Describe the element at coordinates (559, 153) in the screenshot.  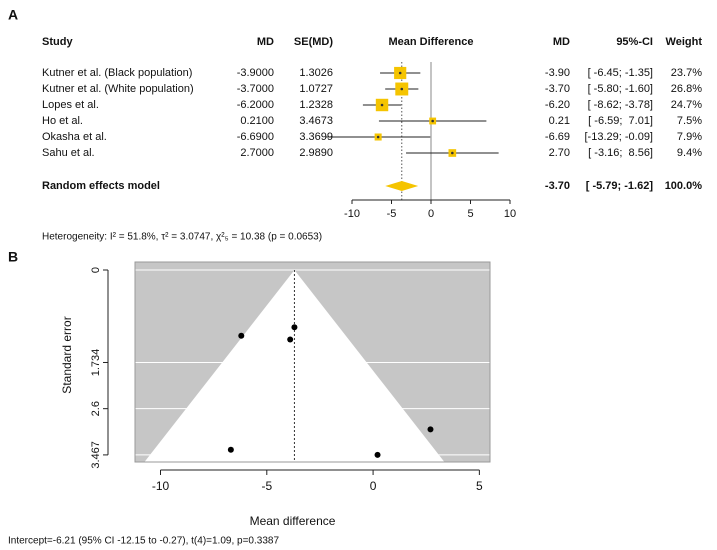
I see `md-value: 2.70` at that location.